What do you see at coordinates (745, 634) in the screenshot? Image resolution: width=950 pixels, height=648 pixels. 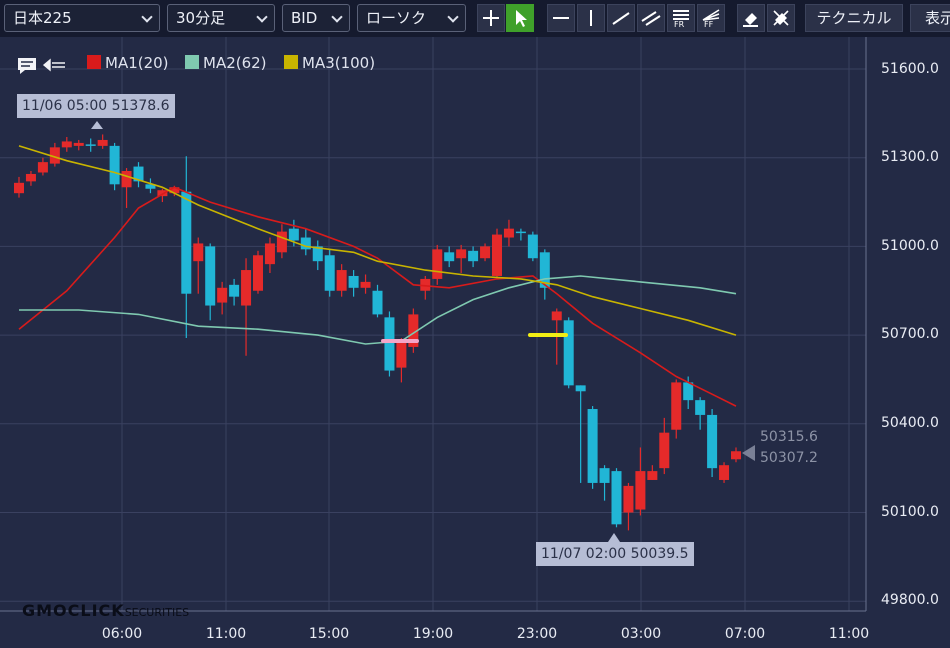 I see `x-tick-label: 07:00` at bounding box center [745, 634].